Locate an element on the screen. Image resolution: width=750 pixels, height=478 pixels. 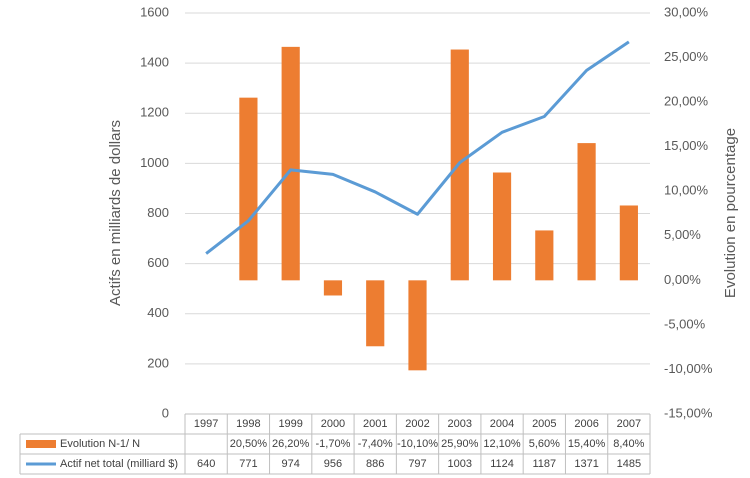
y-axis-title: Actifs en milliards de dollars is located at coordinates (115, 213).